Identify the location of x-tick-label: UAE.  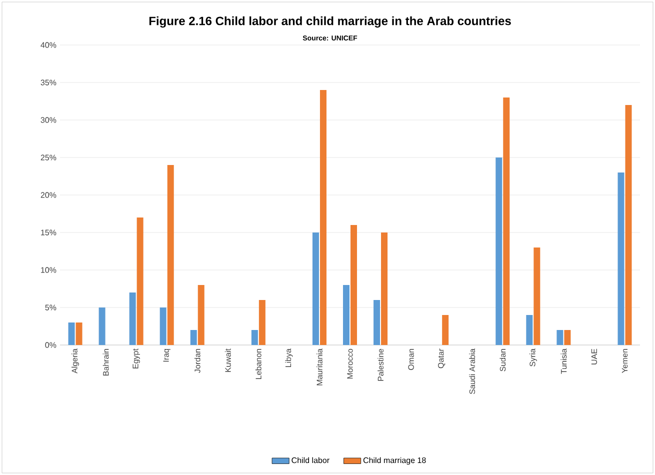
(594, 356).